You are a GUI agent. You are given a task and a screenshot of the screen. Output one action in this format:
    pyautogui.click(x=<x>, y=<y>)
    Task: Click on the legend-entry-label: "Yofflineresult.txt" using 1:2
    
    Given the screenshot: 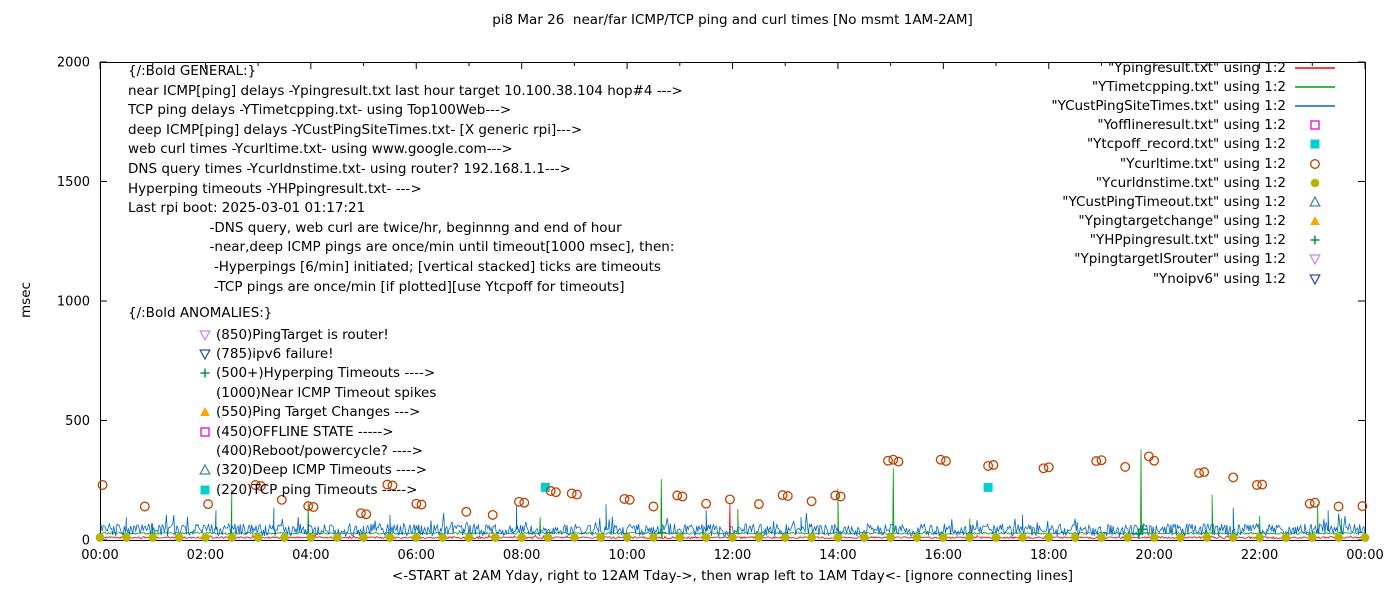 What is the action you would take?
    pyautogui.click(x=1191, y=125)
    